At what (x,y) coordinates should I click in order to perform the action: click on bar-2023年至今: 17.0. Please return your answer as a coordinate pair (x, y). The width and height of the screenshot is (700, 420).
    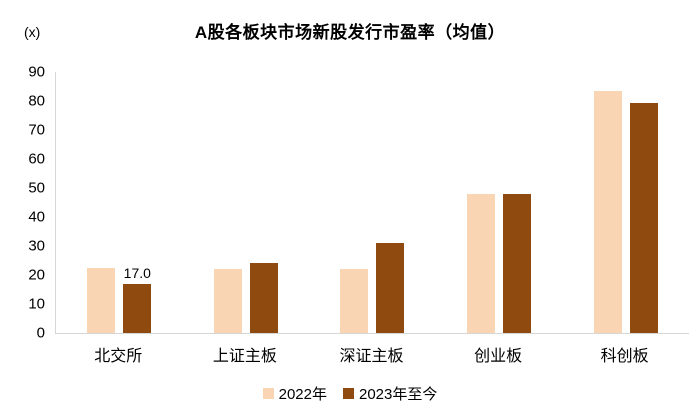
    Looking at the image, I should click on (137, 299).